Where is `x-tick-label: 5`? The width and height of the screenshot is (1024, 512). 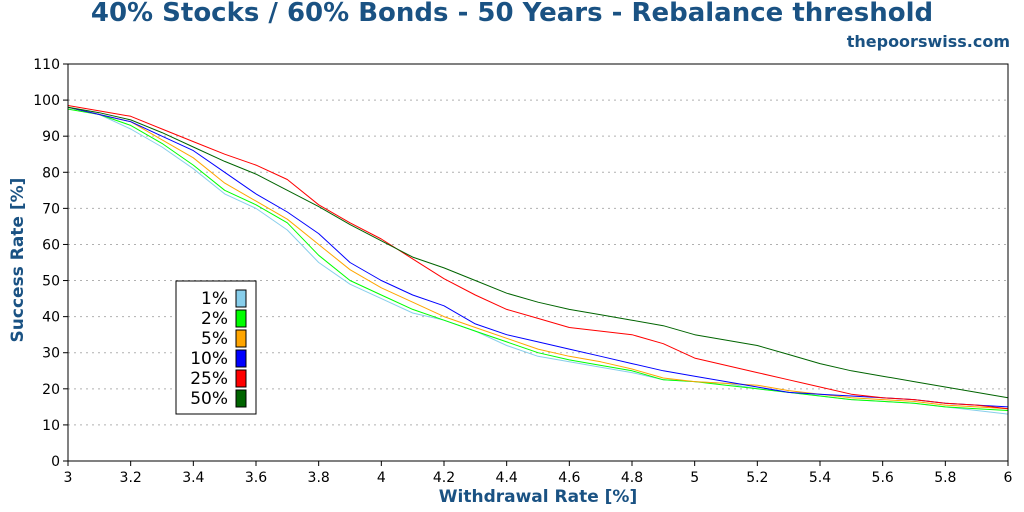
x-tick-label: 5 is located at coordinates (694, 478).